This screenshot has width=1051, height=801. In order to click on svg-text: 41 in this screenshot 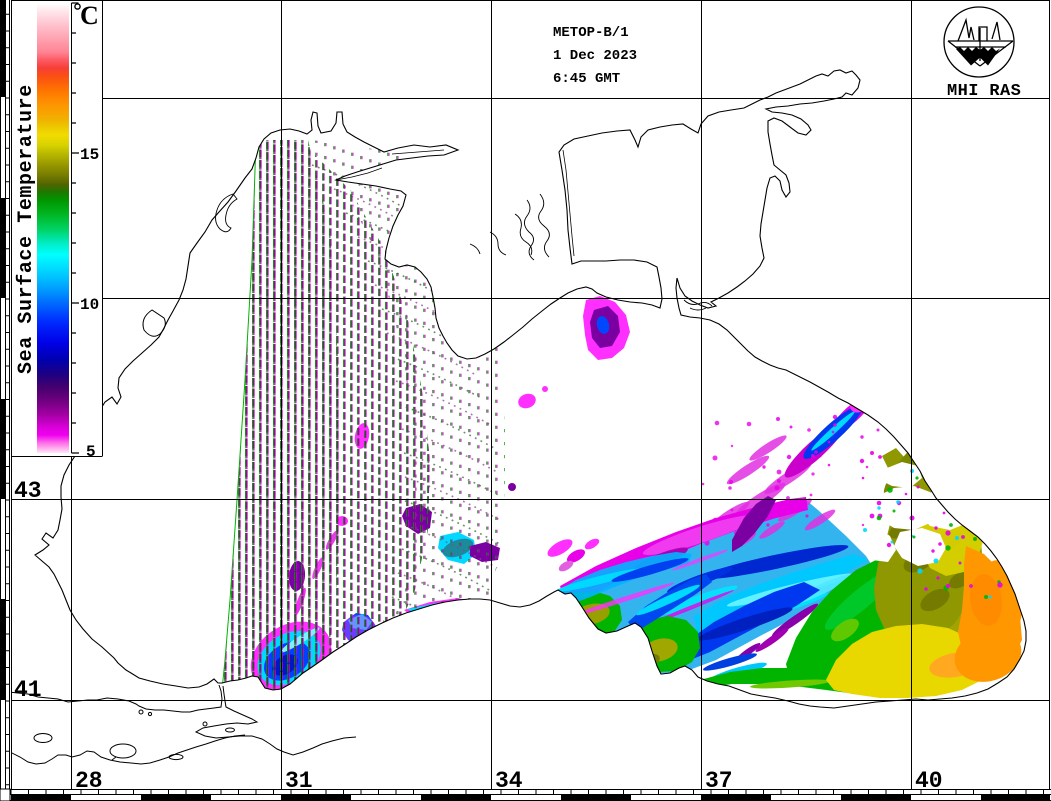, I will do `click(28, 690)`.